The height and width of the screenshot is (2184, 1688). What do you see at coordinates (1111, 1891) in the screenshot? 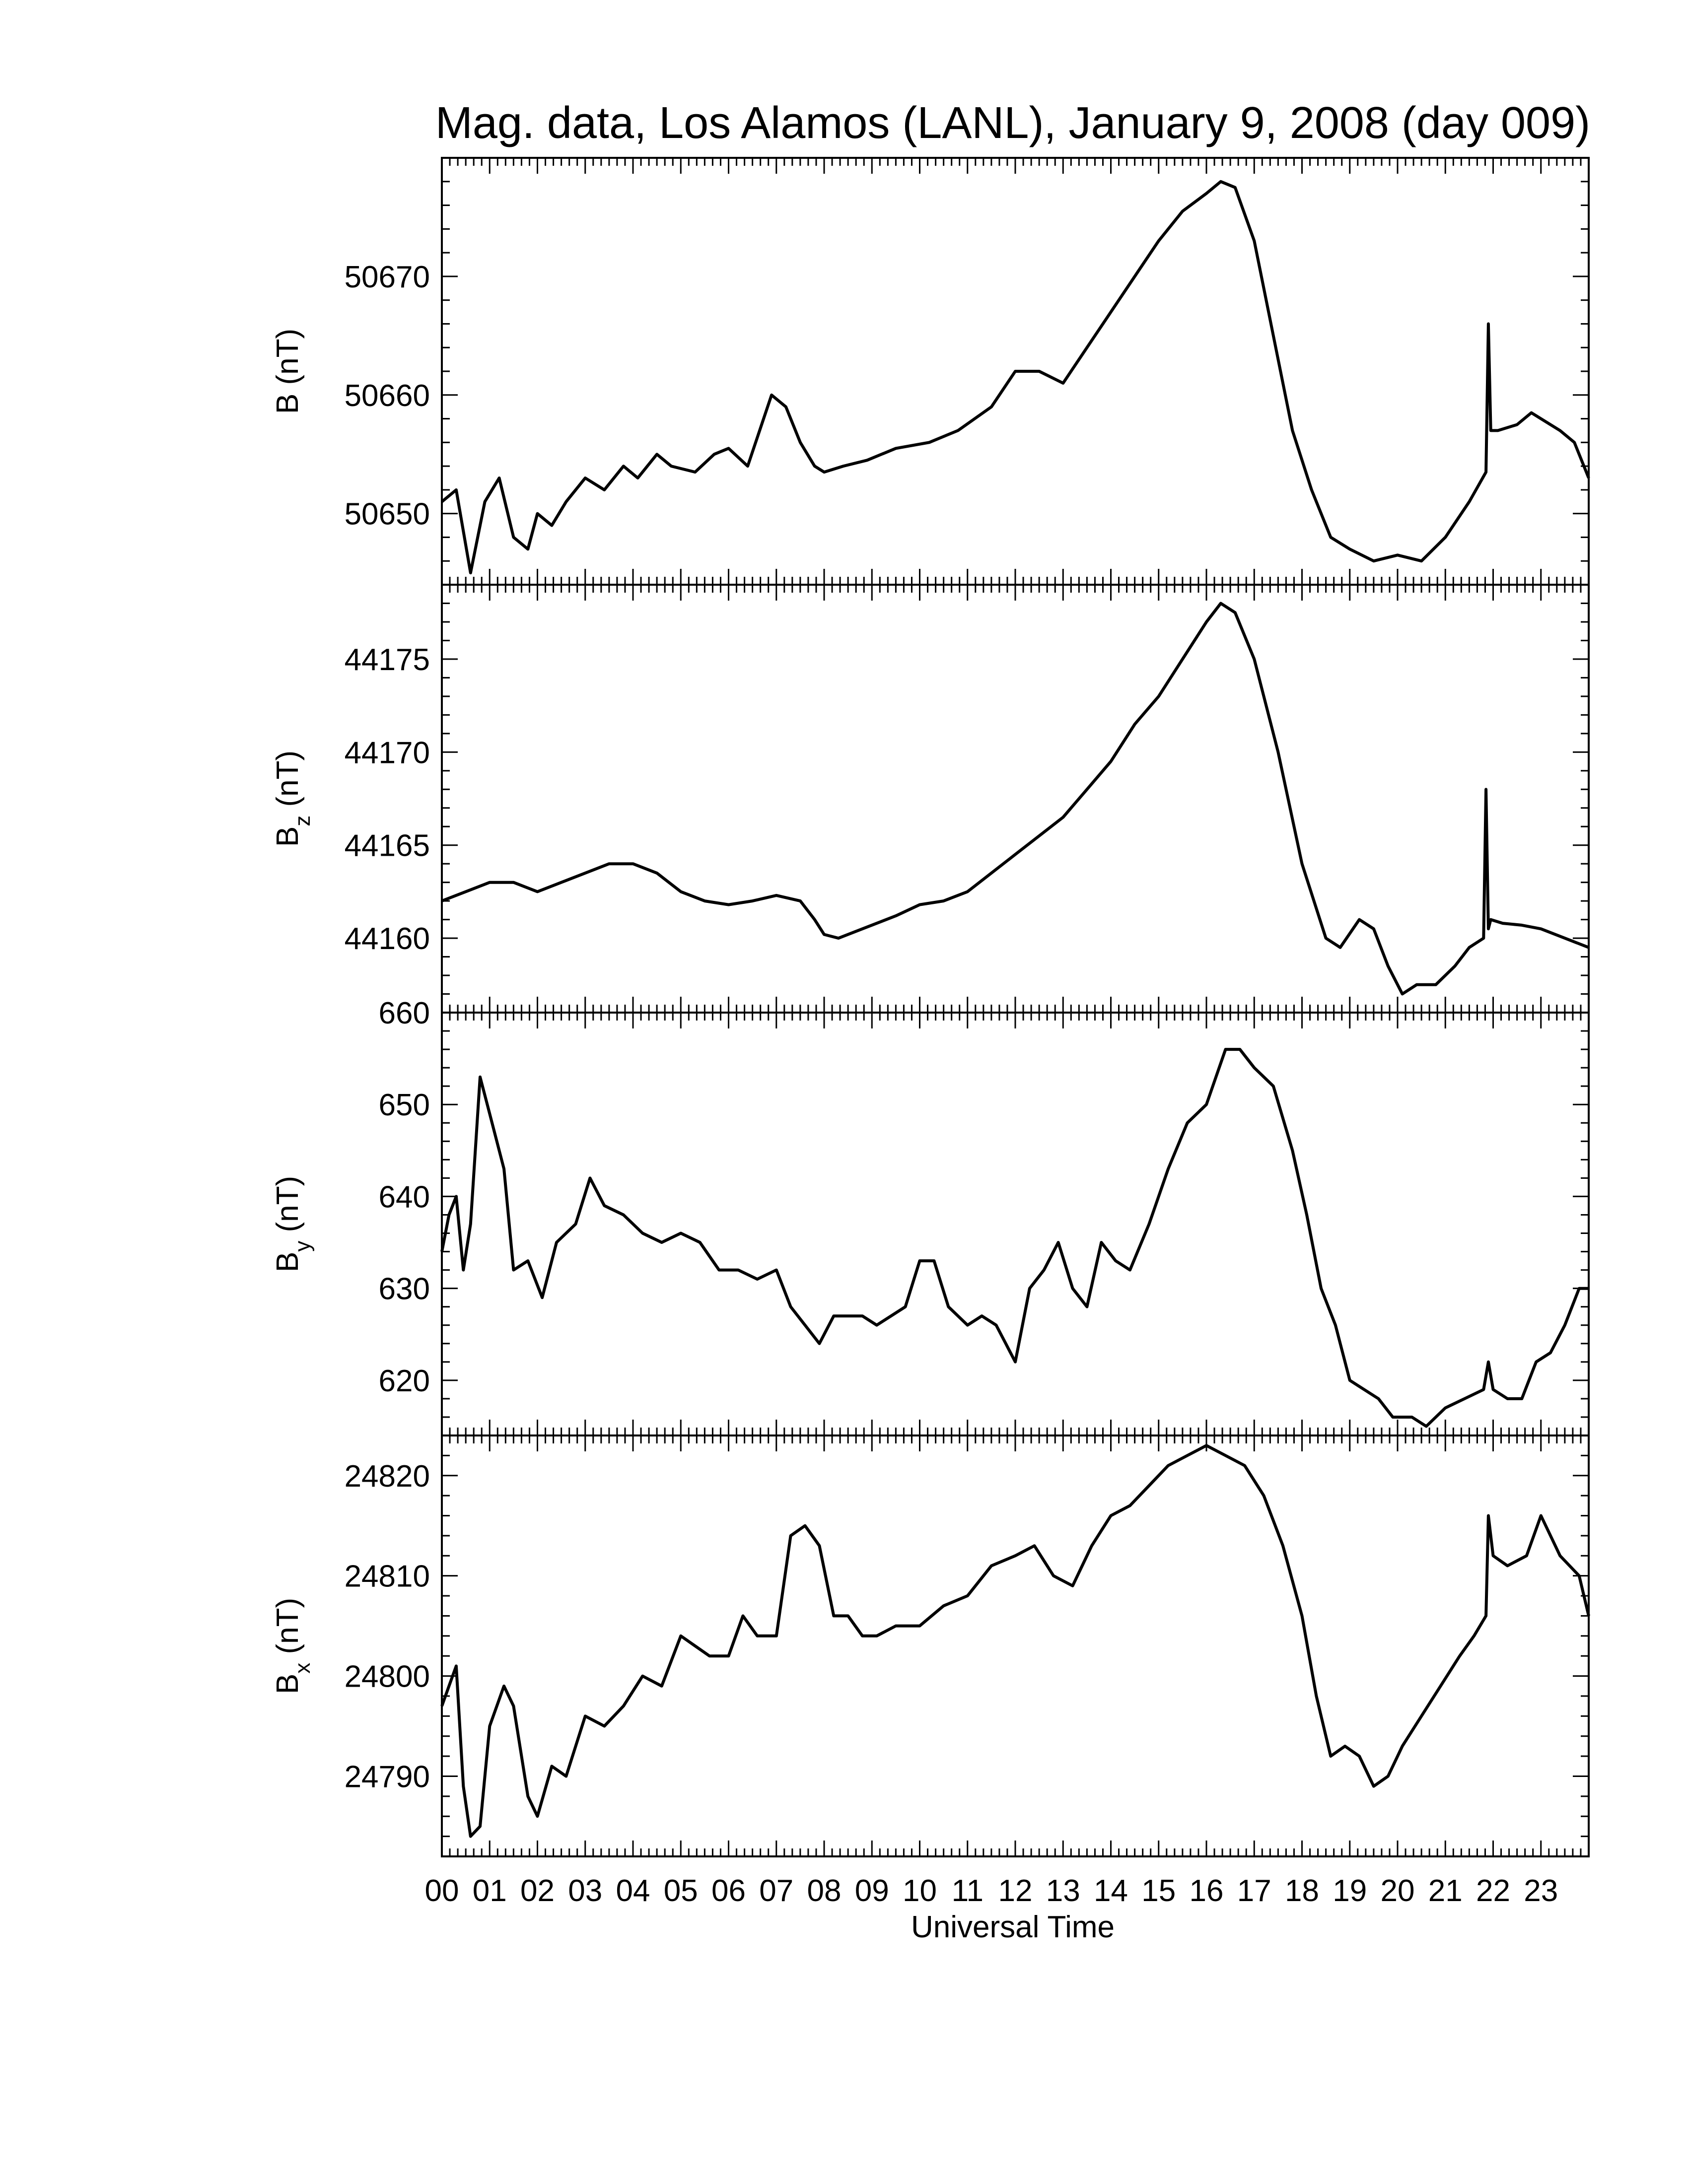
I see `x-tick-label: 14` at bounding box center [1111, 1891].